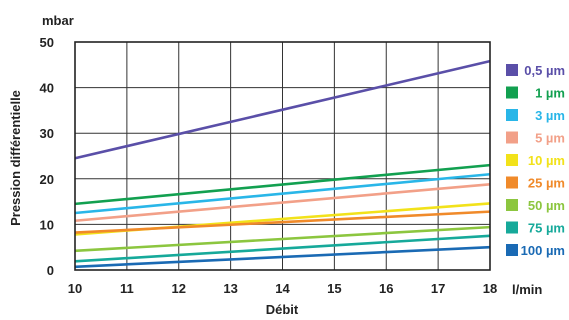 The width and height of the screenshot is (569, 320). What do you see at coordinates (47, 133) in the screenshot?
I see `y-tick-label: 30` at bounding box center [47, 133].